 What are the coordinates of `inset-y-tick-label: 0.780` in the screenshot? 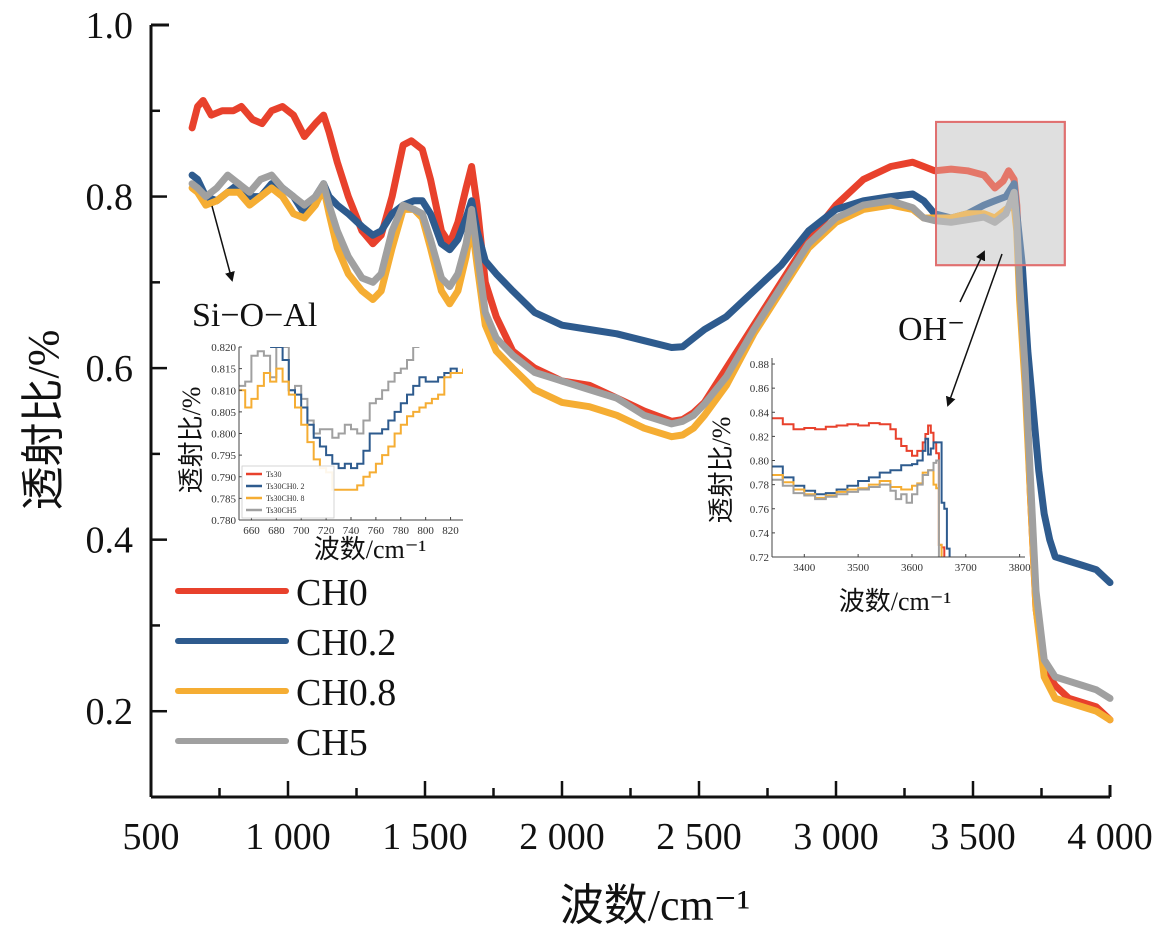 It's located at (223, 521).